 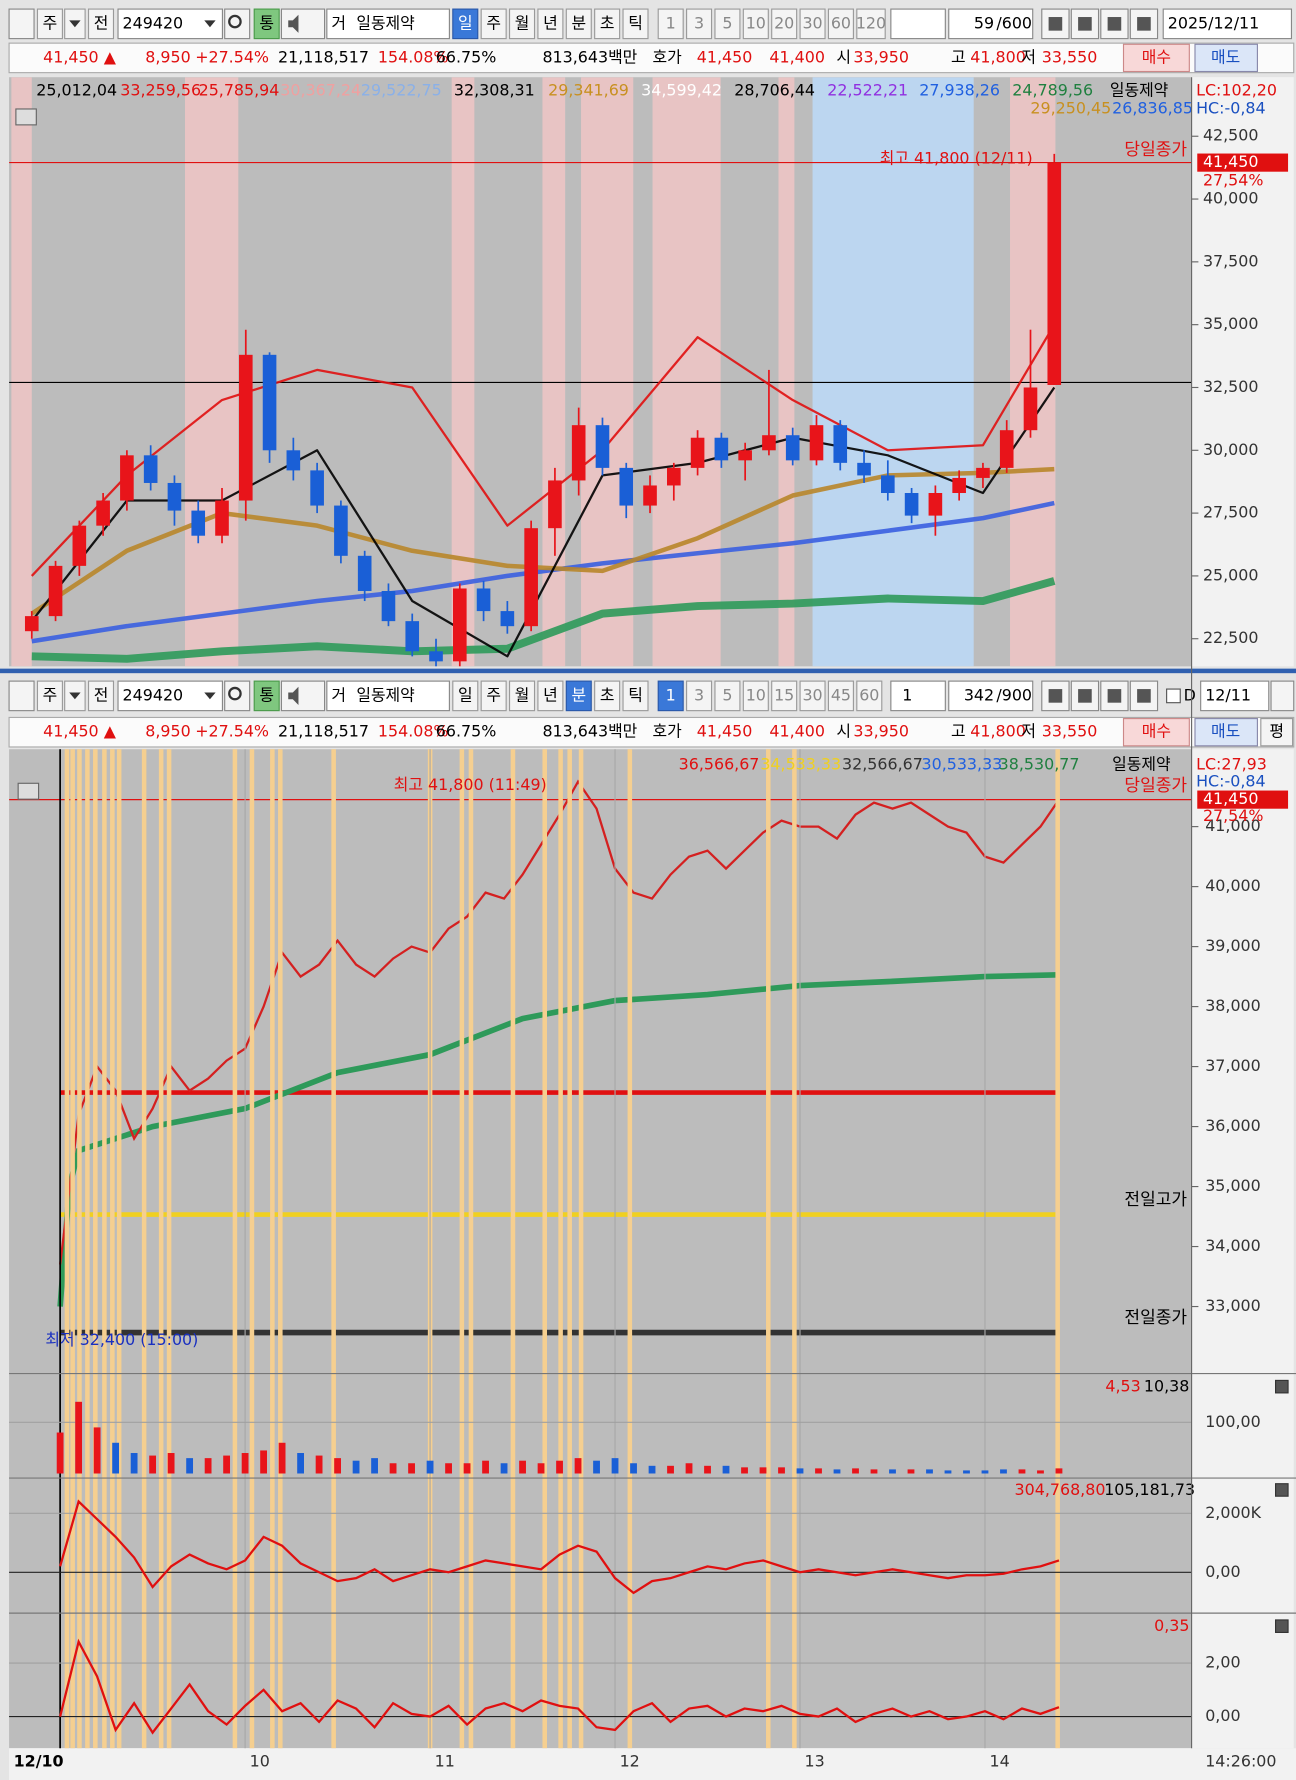 What do you see at coordinates (1282, 696) in the screenshot?
I see `calendar-button` at bounding box center [1282, 696].